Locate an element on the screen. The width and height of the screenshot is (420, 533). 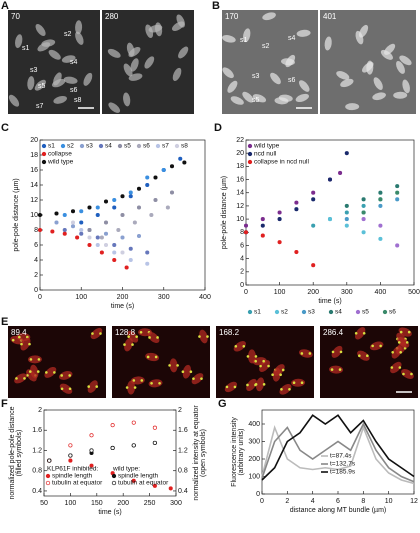
panel-letter: D is located at coordinates (218, 128).